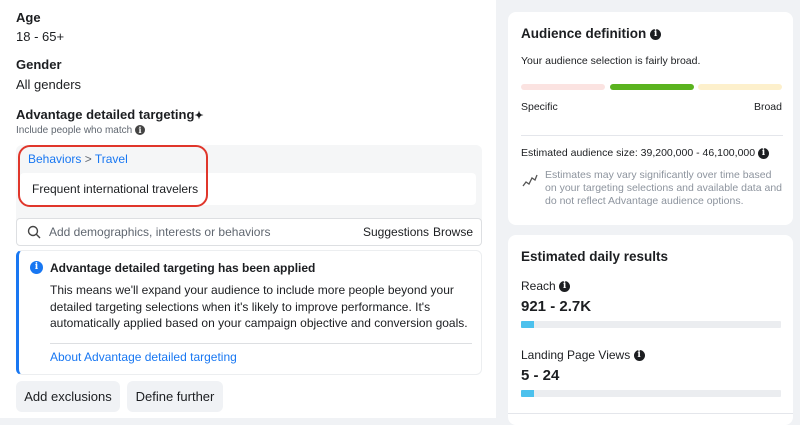  I want to click on include-label: Include people who match i, so click(80, 130).